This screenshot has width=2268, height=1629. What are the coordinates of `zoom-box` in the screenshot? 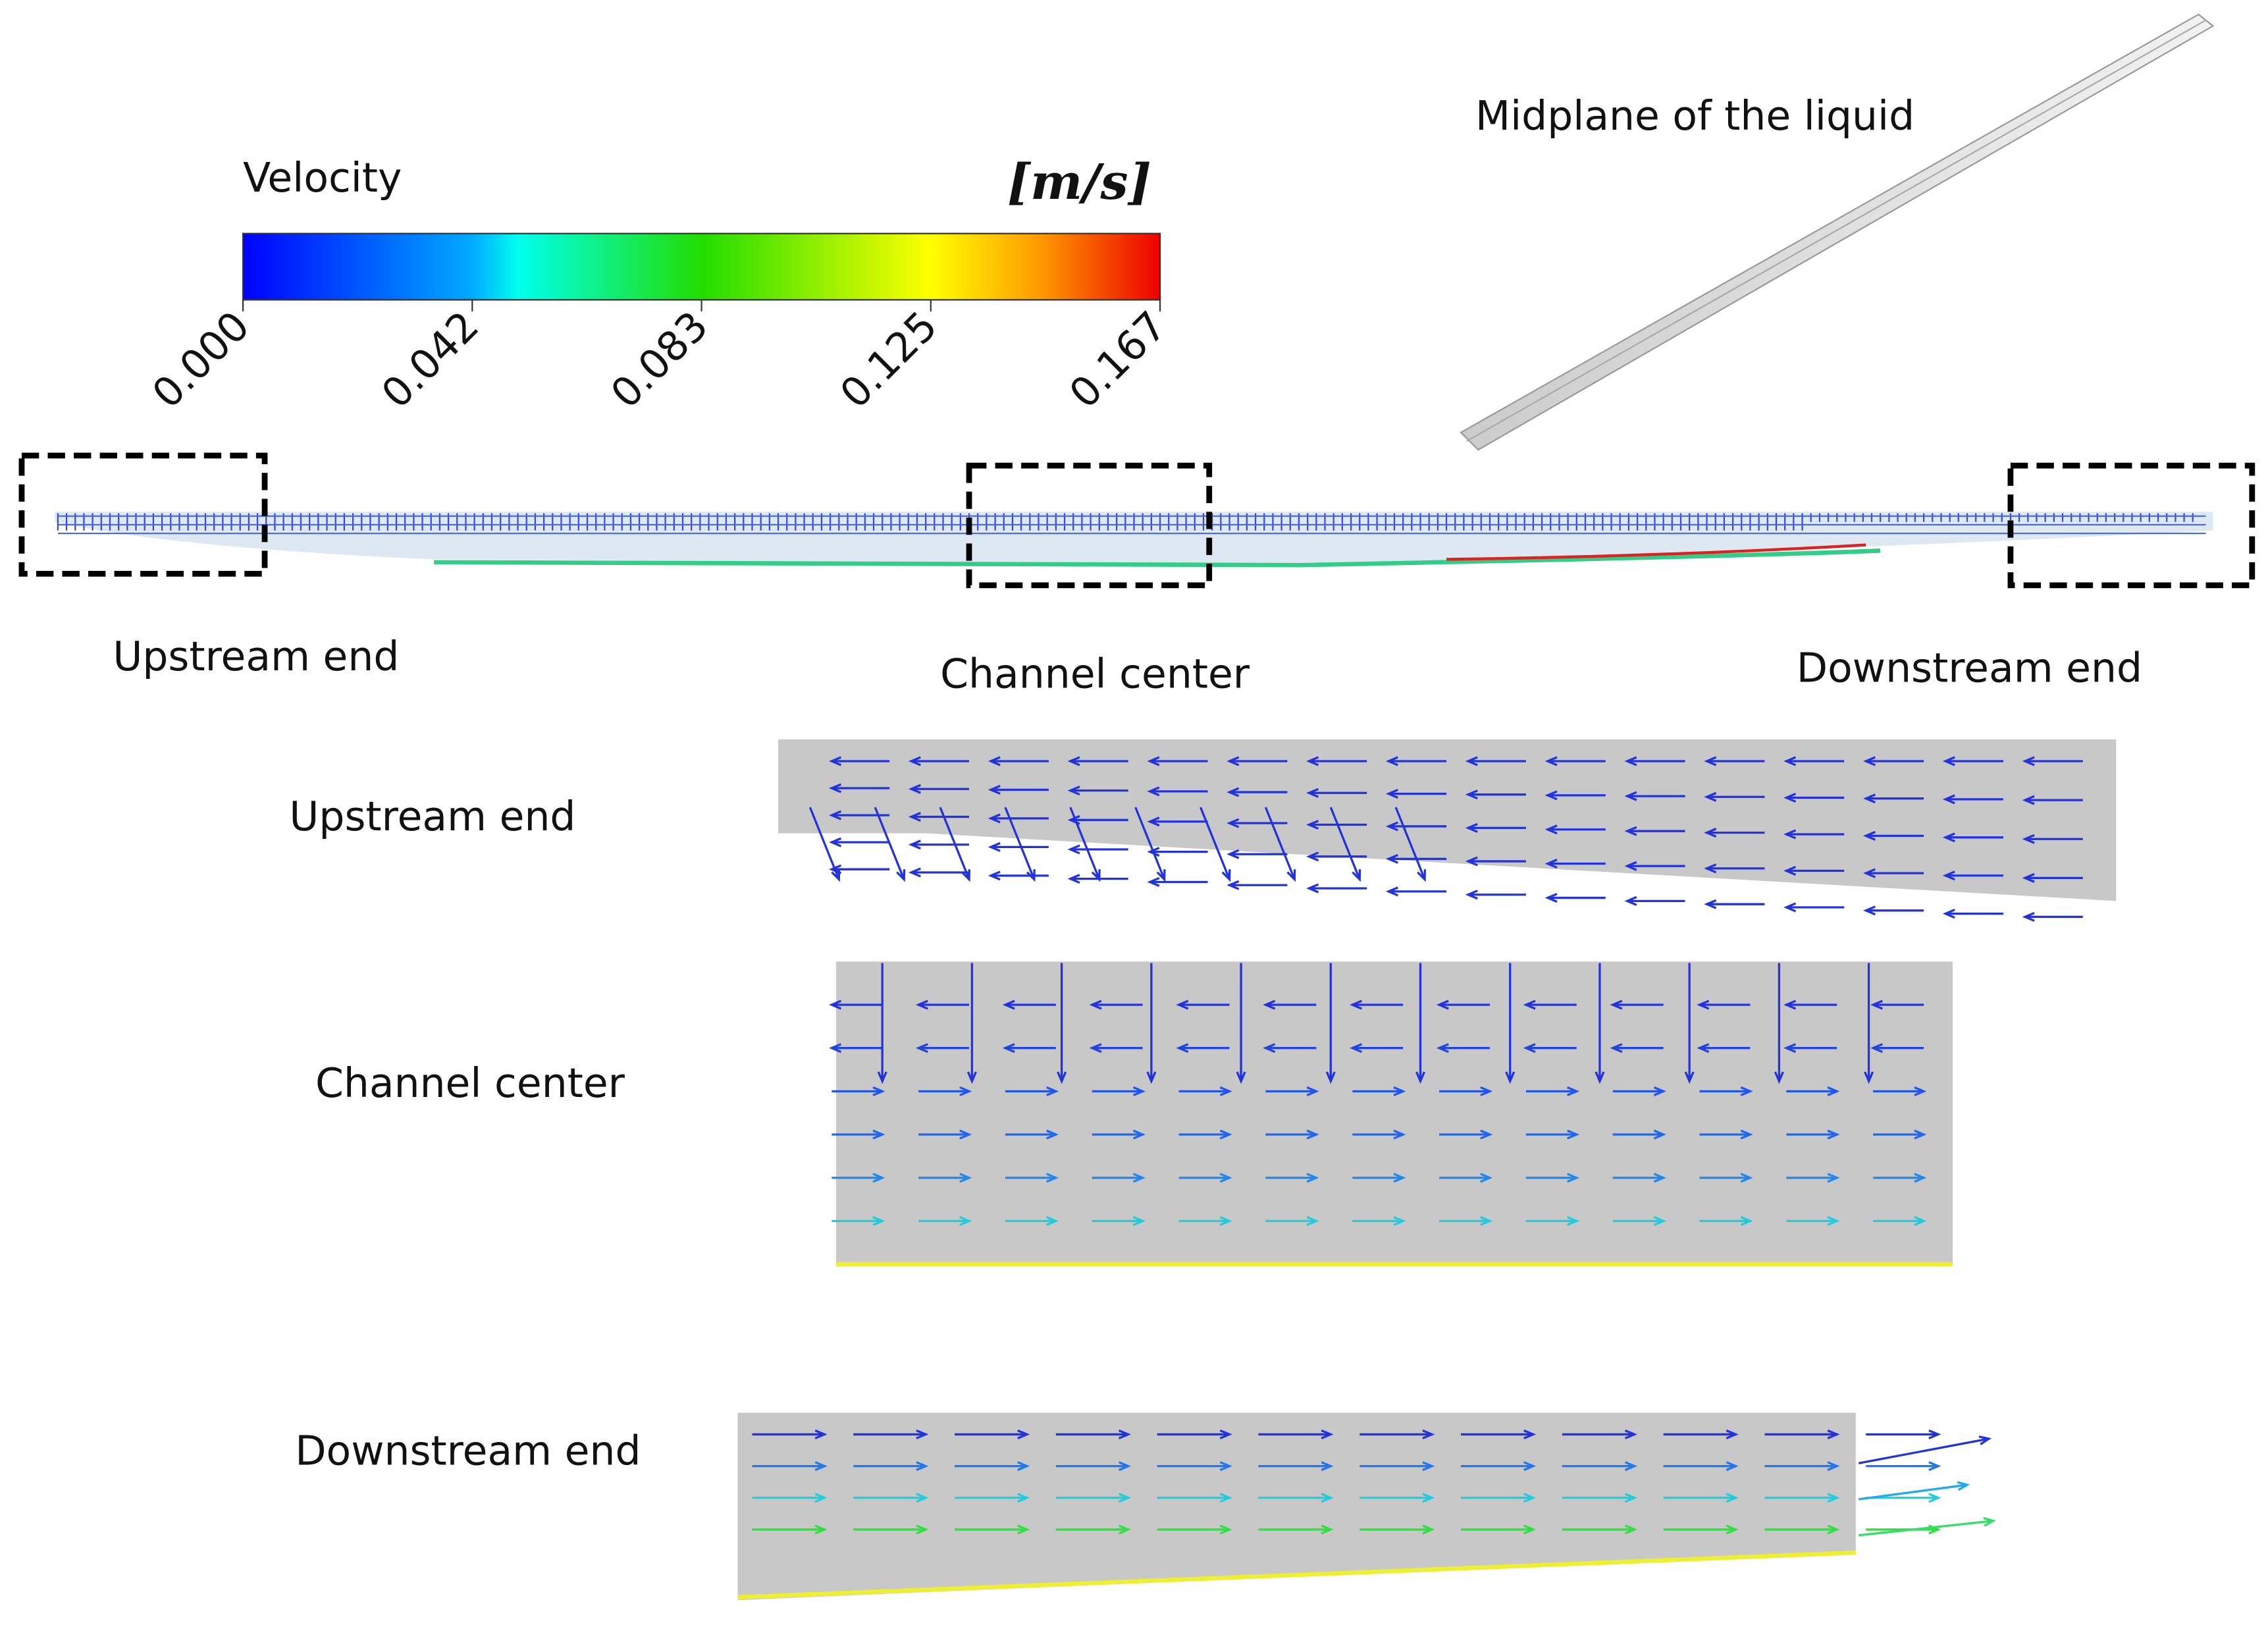 It's located at (2131, 525).